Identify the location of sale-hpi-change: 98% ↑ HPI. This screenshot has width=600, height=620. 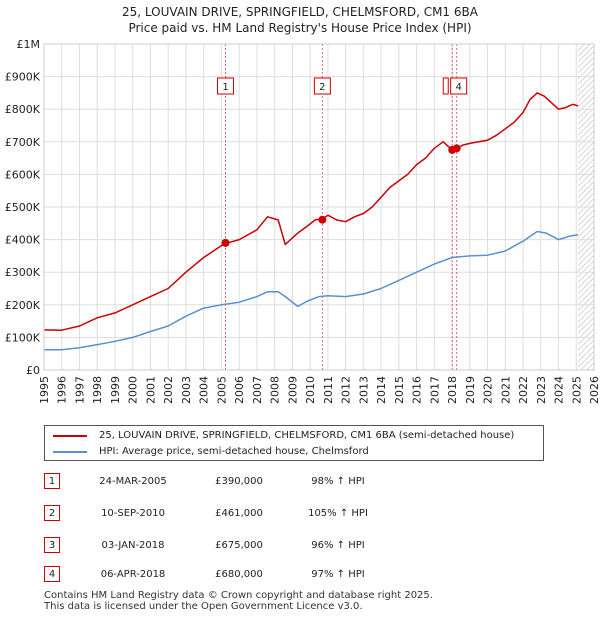
(338, 481).